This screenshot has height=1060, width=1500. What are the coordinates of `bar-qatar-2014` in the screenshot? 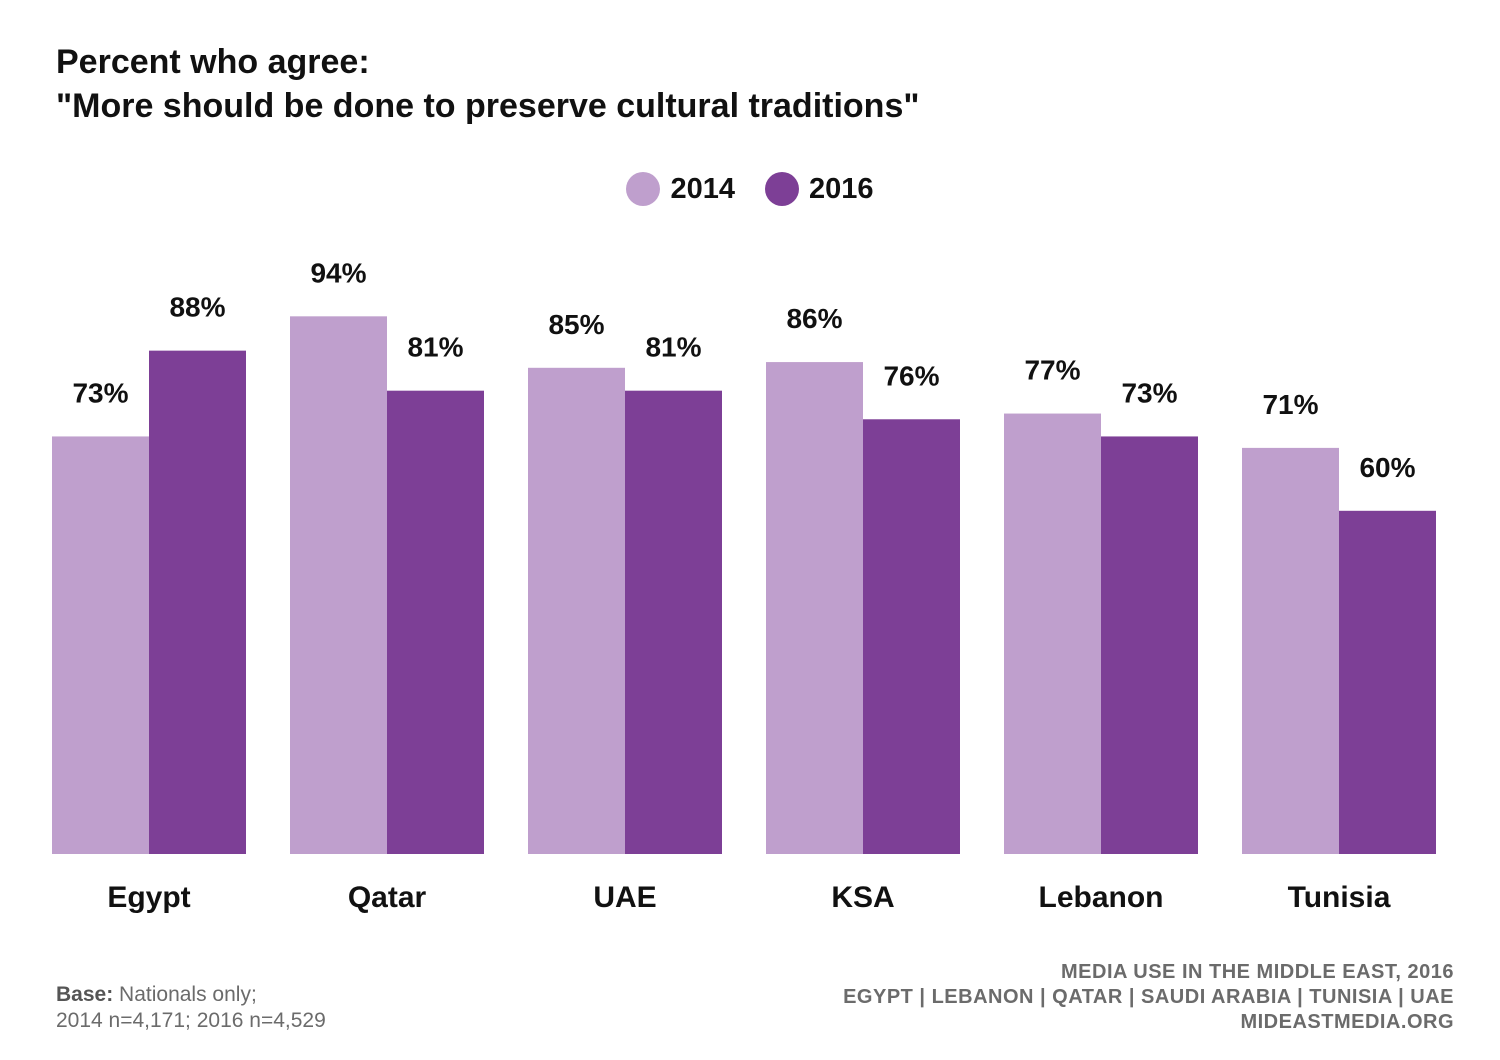 It's located at (338, 585).